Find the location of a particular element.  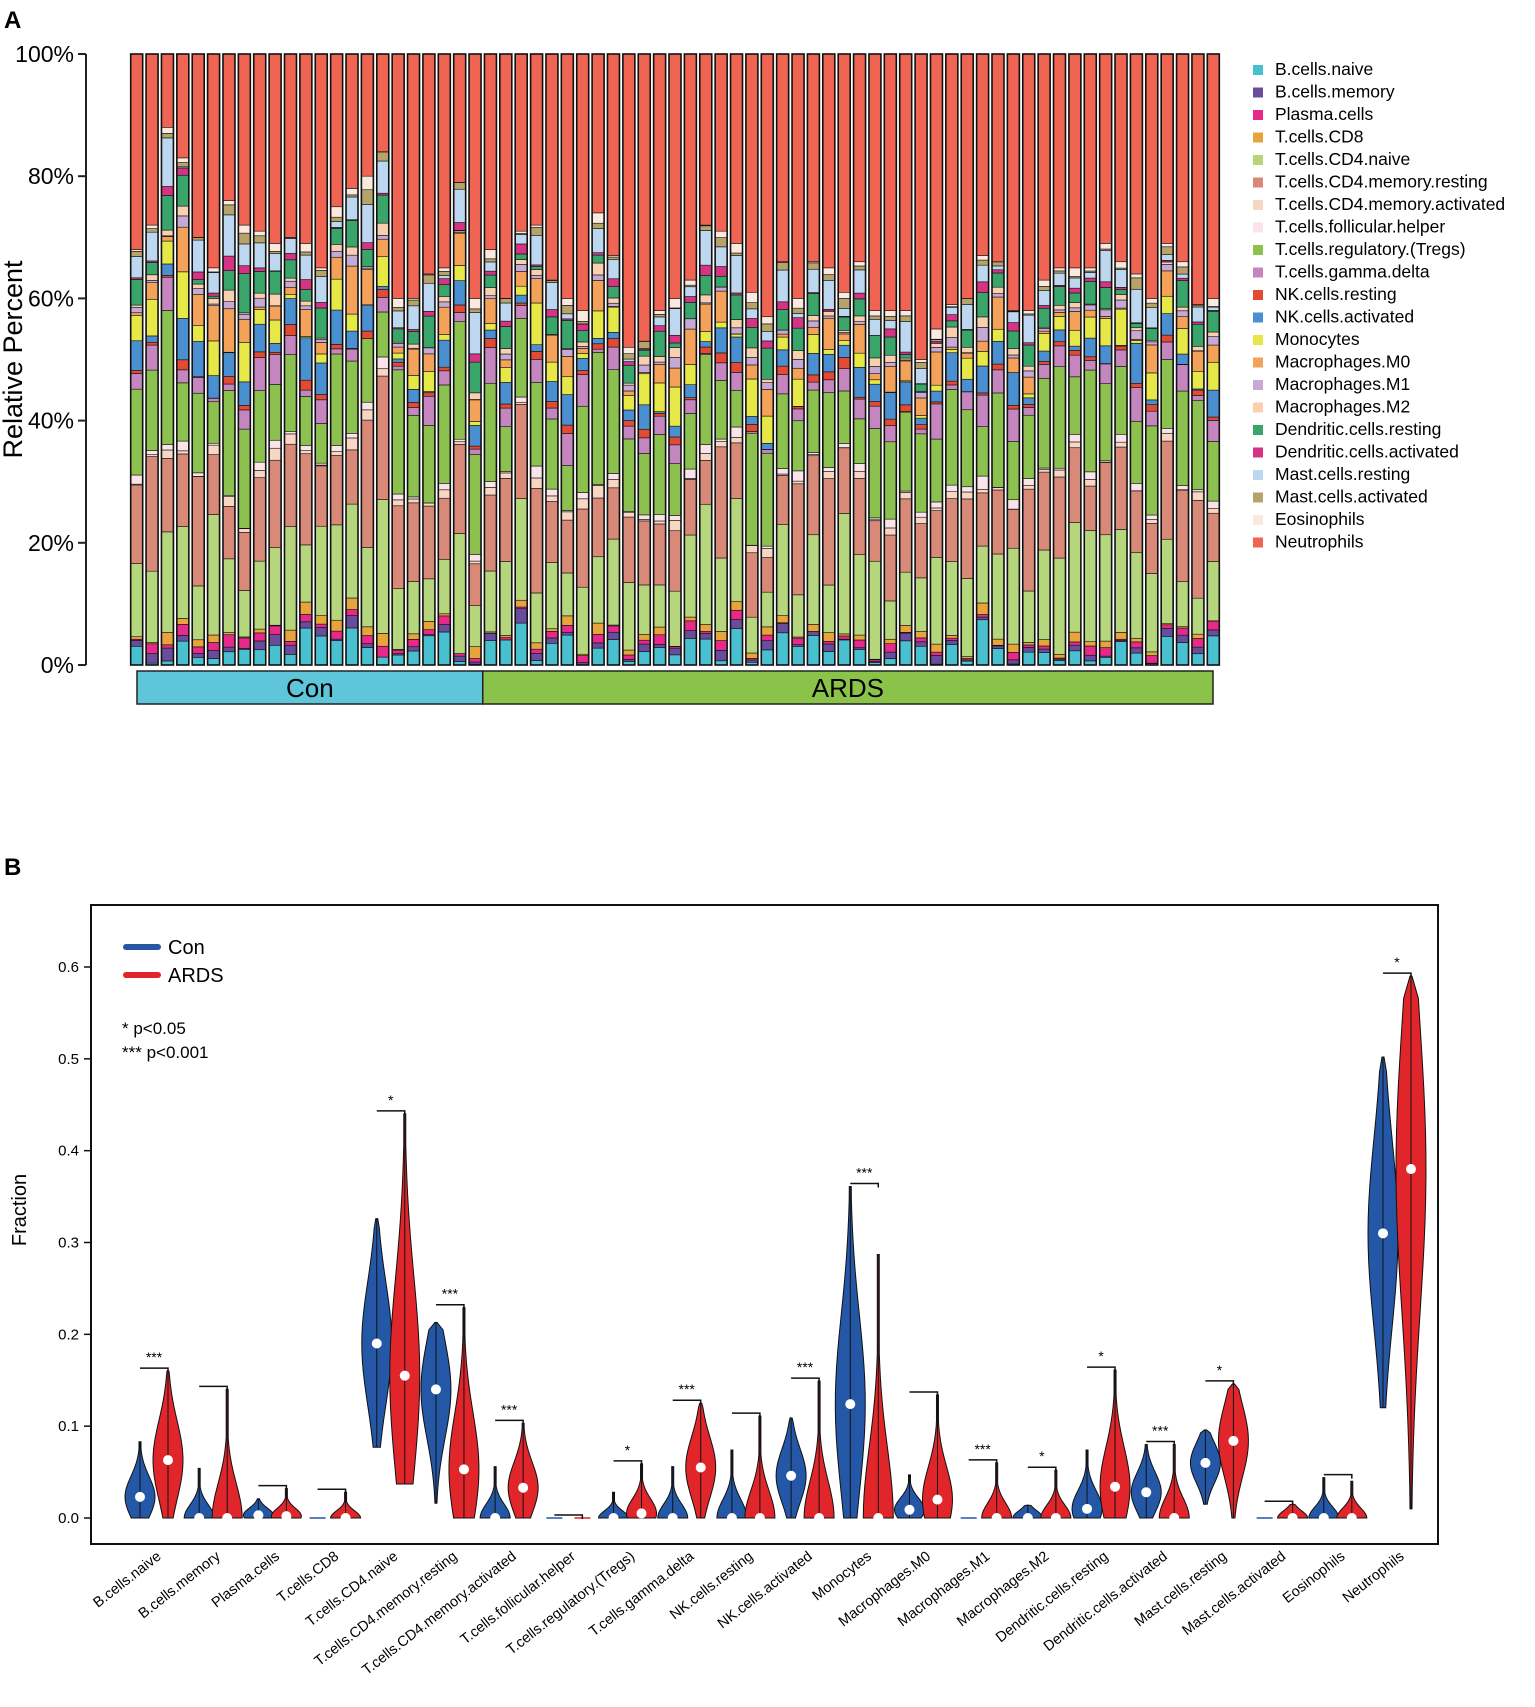

bar-segment-neutrophils is located at coordinates (583, 182).